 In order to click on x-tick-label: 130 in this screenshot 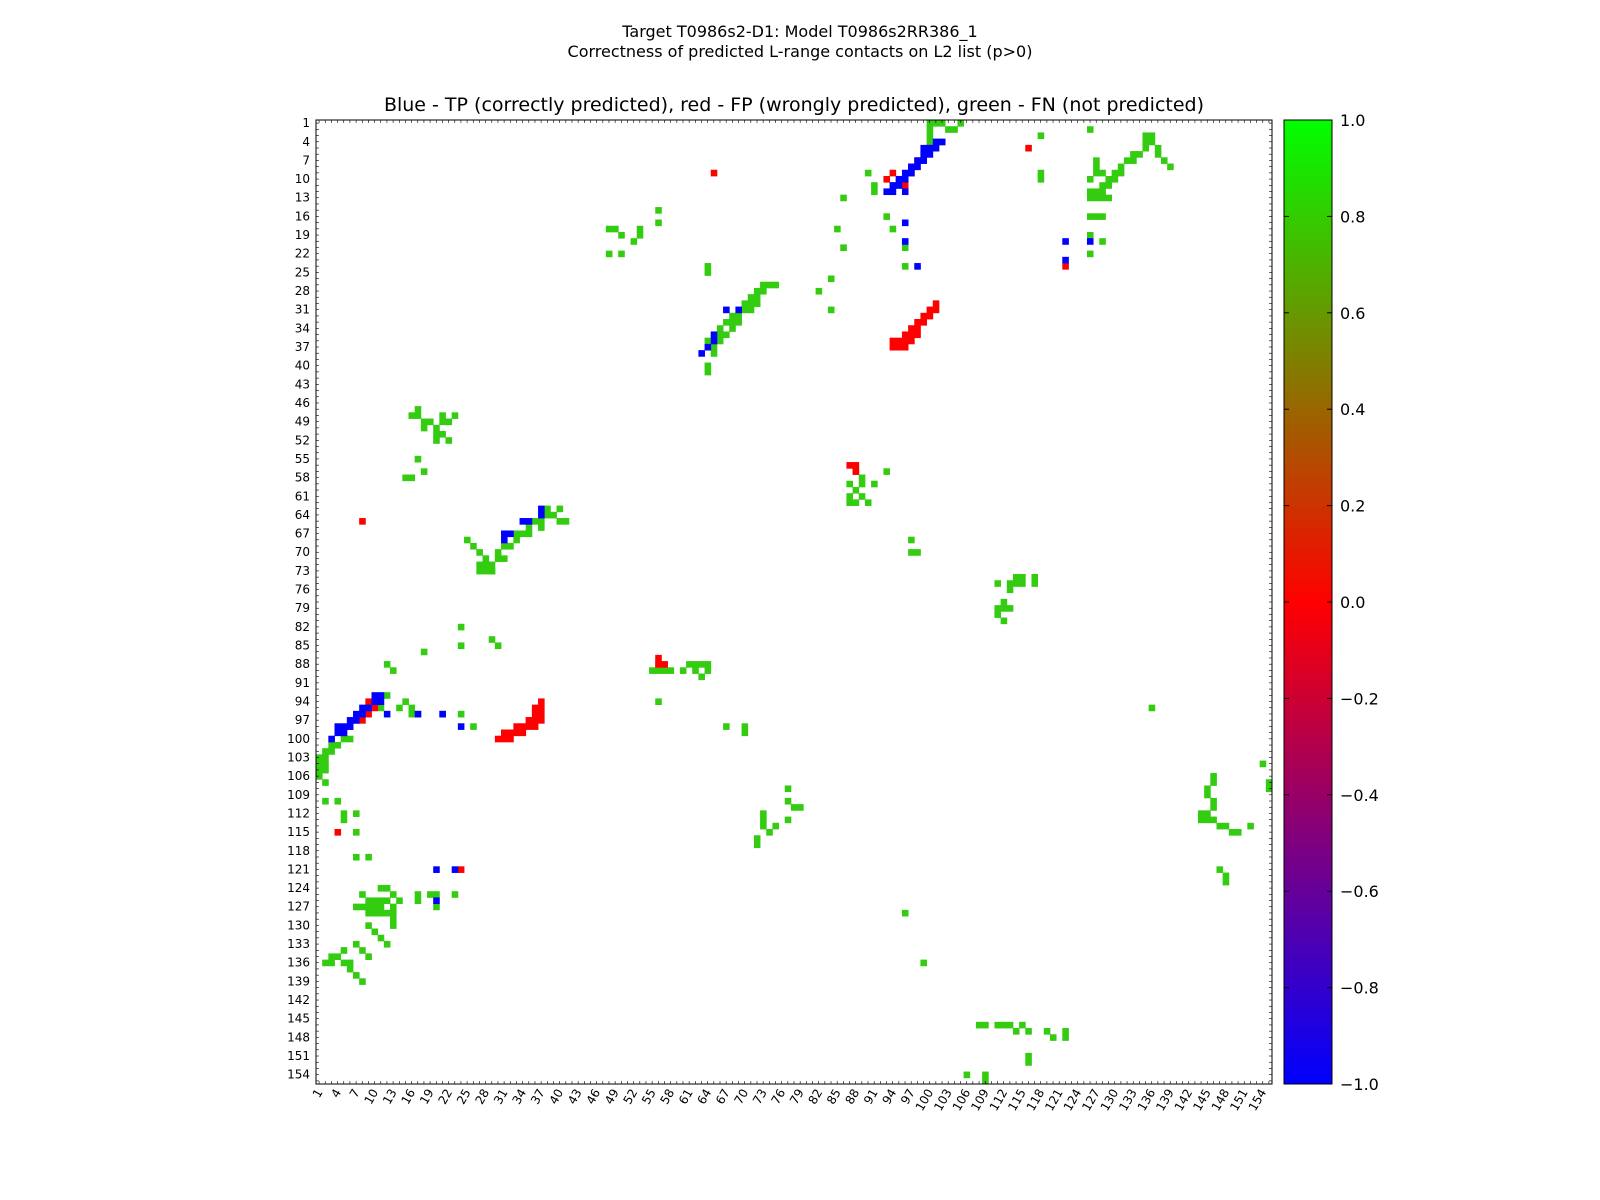, I will do `click(1110, 1100)`.